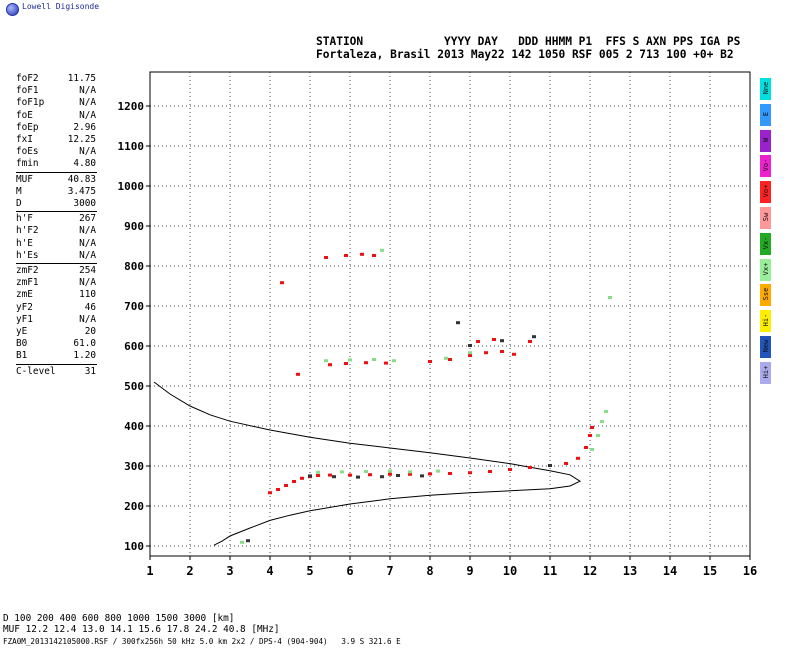 The image size is (800, 650). I want to click on param-value: 254, so click(87, 270).